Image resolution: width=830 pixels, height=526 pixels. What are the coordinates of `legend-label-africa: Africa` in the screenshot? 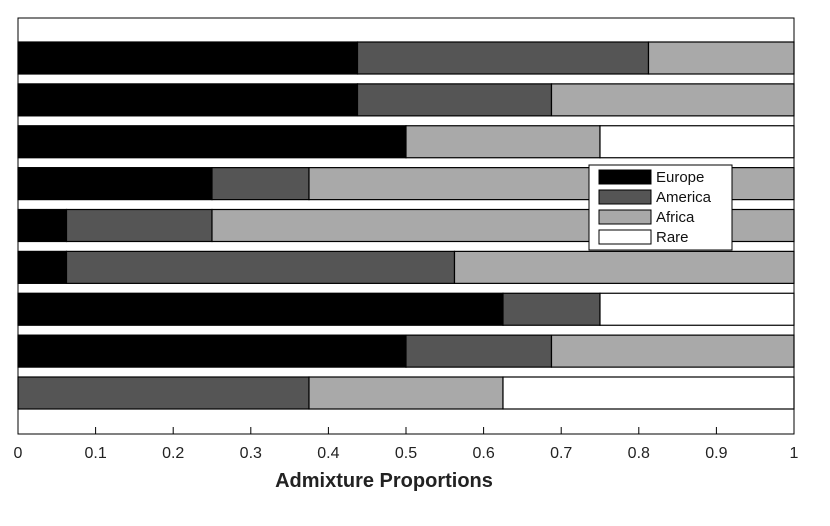 It's located at (675, 217).